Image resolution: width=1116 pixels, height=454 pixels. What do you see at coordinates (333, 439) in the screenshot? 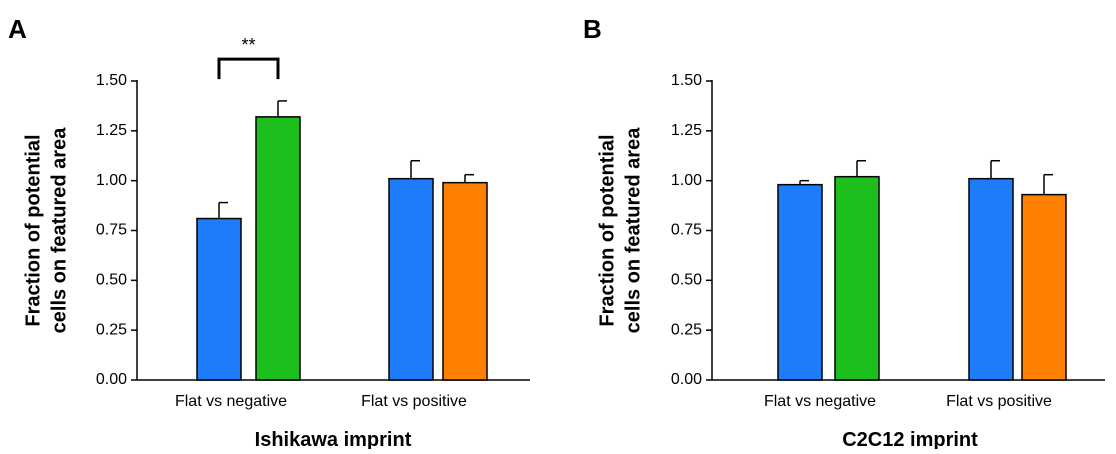
I see `x-axis-label: Ishikawa imprint` at bounding box center [333, 439].